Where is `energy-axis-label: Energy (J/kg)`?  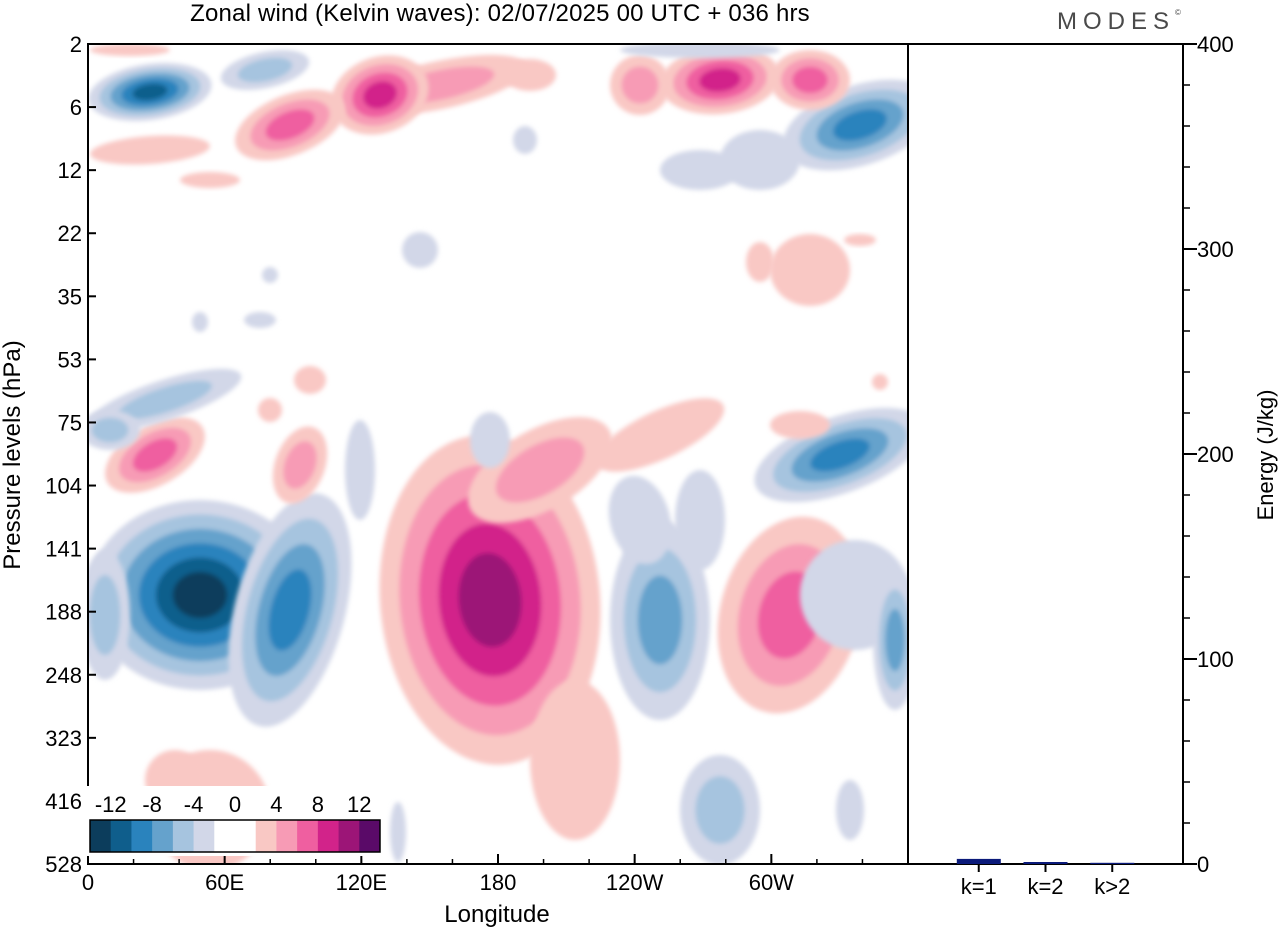
energy-axis-label: Energy (J/kg) is located at coordinates (1265, 455).